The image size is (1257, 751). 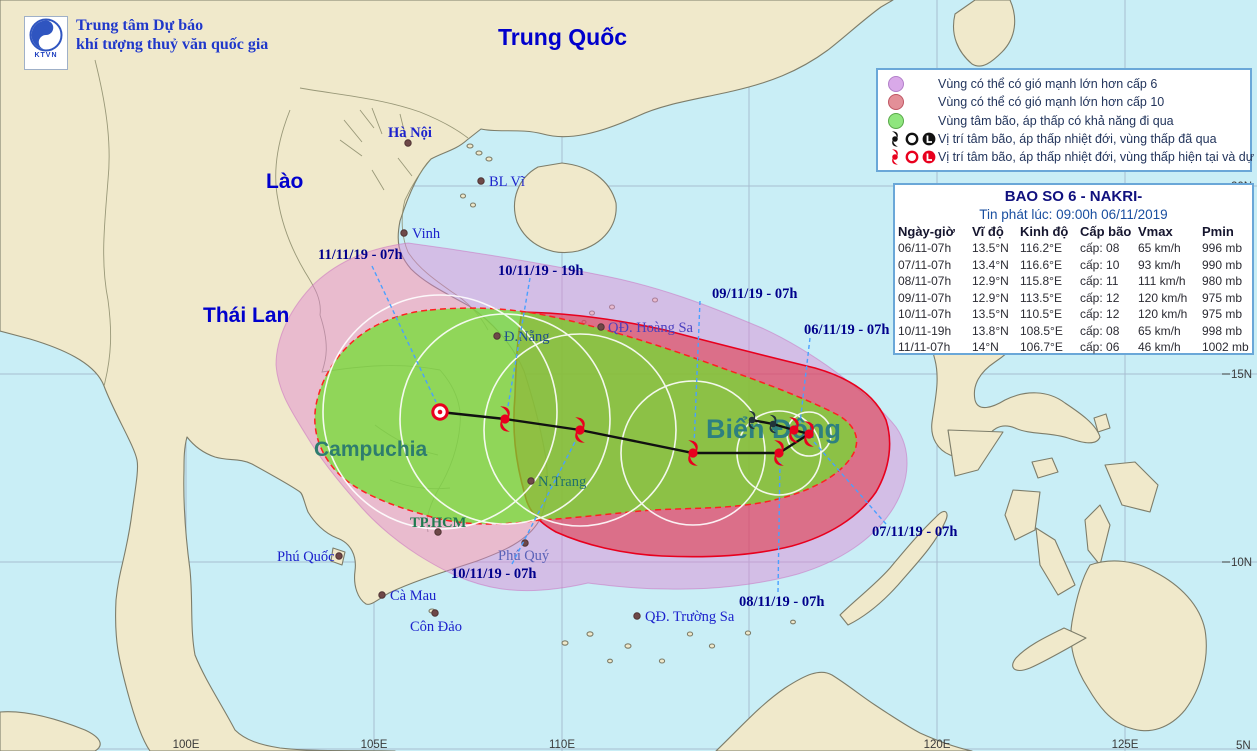 I want to click on place-label-vinh: Vinh, so click(x=426, y=234).